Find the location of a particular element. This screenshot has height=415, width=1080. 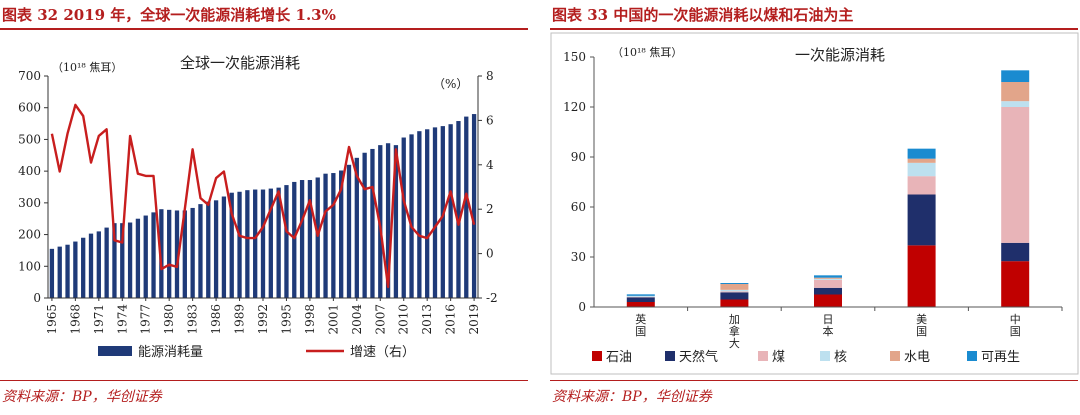

y-tick-label: 30 is located at coordinates (578, 257).